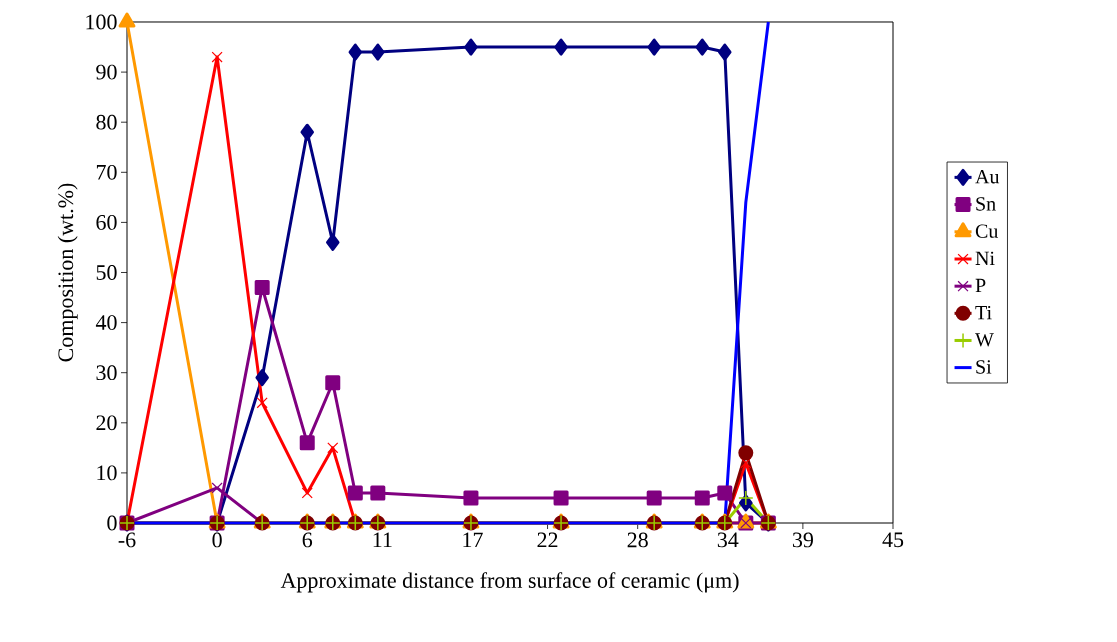 This screenshot has height=642, width=1117. I want to click on x-tick-label: 11, so click(382, 540).